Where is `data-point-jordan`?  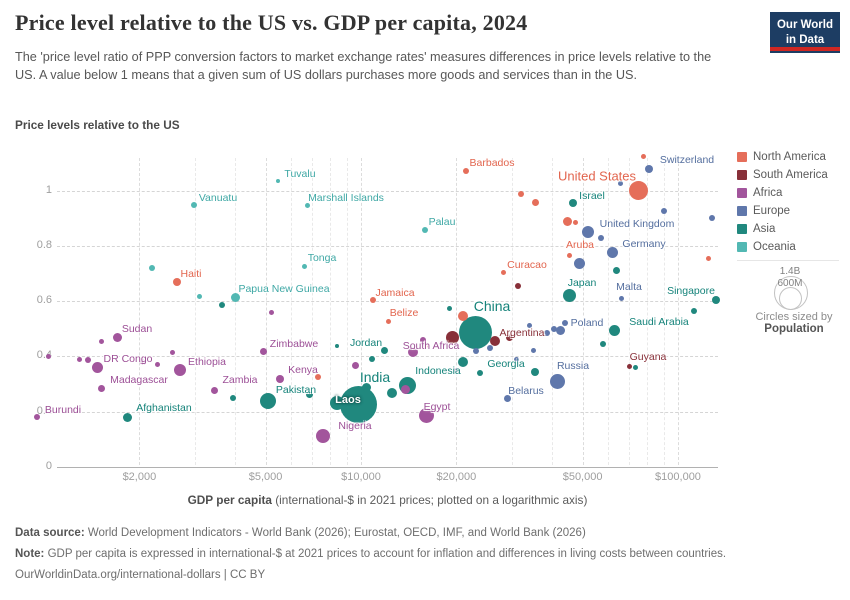
data-point-jordan is located at coordinates (385, 350).